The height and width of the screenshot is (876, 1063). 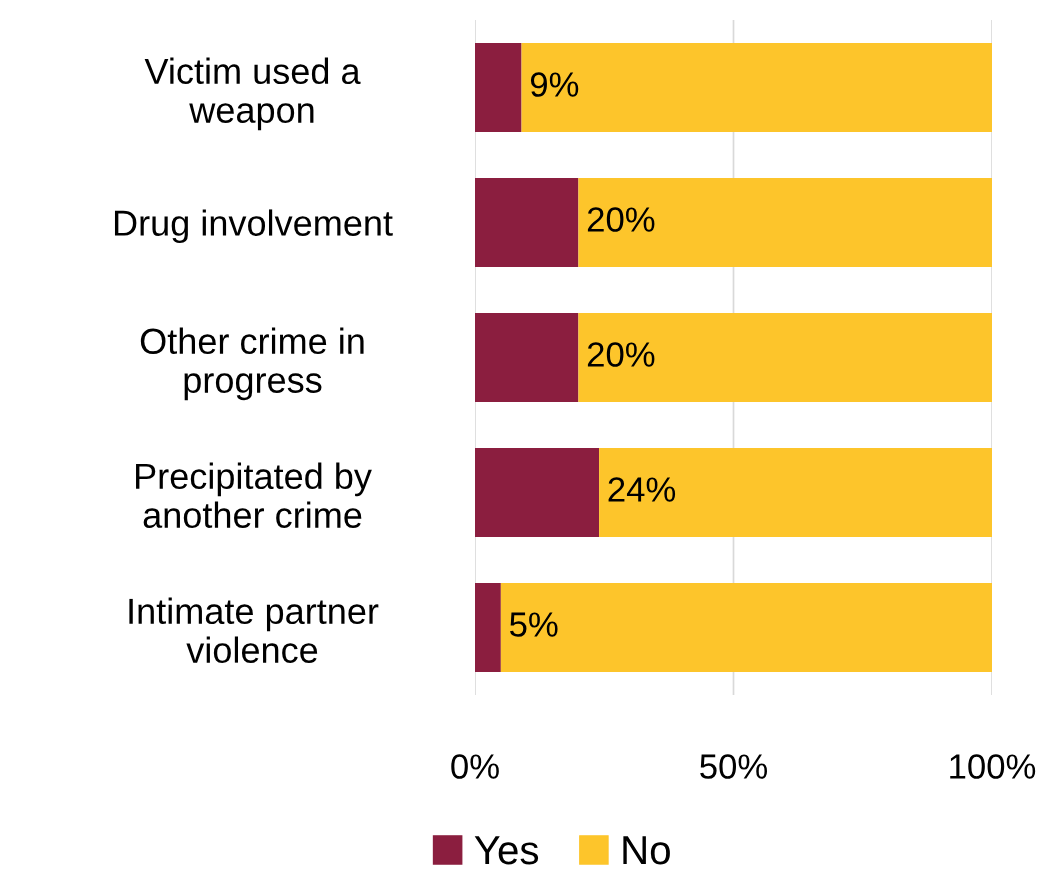 What do you see at coordinates (993, 766) in the screenshot?
I see `x-tick-label: 100%` at bounding box center [993, 766].